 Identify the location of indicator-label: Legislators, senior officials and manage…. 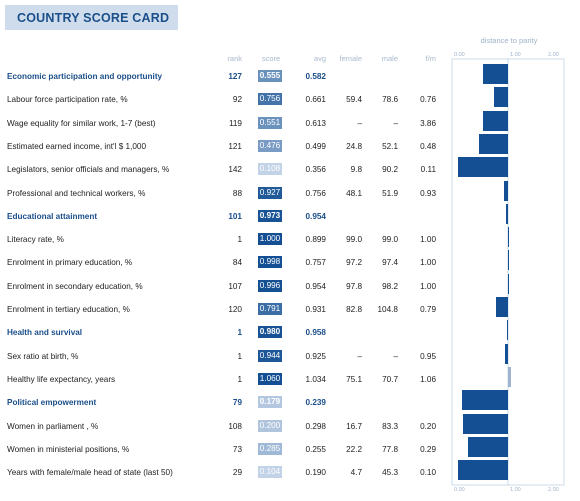
(88, 169).